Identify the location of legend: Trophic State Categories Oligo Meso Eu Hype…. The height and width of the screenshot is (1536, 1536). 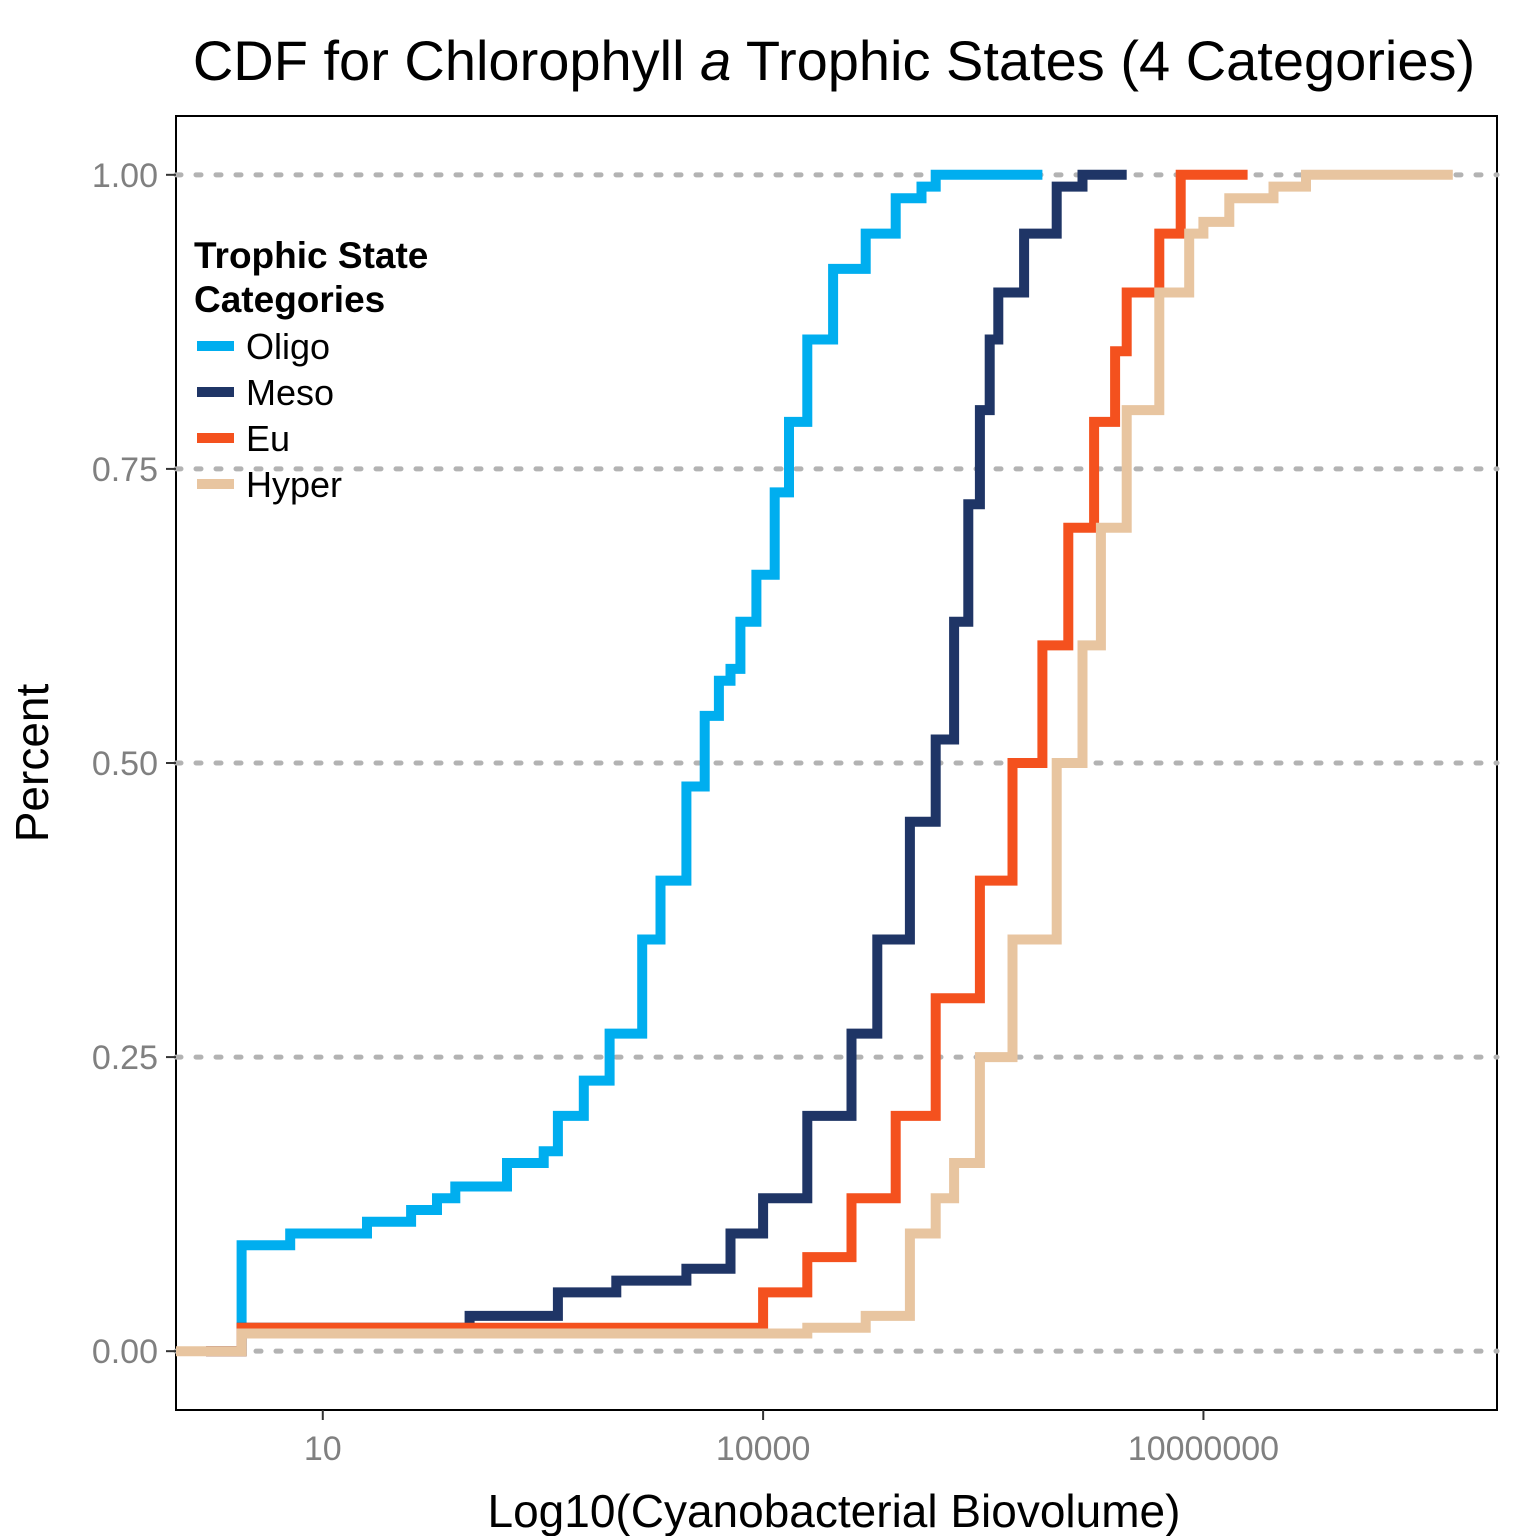
(311, 370).